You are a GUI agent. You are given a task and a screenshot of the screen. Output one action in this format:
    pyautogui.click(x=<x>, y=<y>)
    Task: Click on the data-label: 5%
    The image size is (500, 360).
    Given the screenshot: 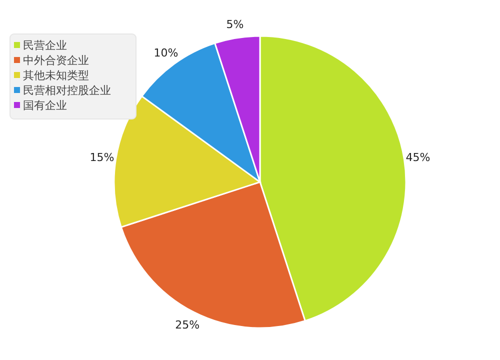 What is the action you would take?
    pyautogui.click(x=235, y=24)
    